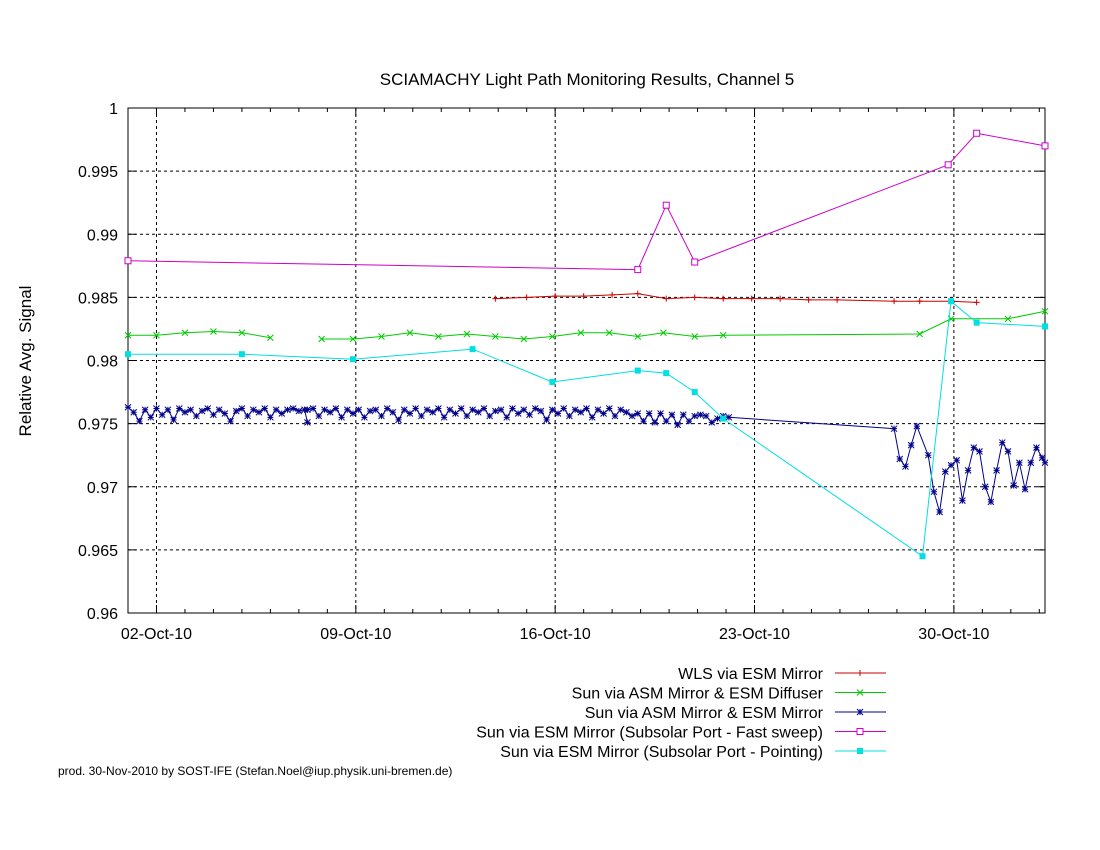 Image resolution: width=1100 pixels, height=850 pixels. I want to click on y-tick-label: 0.975, so click(98, 425).